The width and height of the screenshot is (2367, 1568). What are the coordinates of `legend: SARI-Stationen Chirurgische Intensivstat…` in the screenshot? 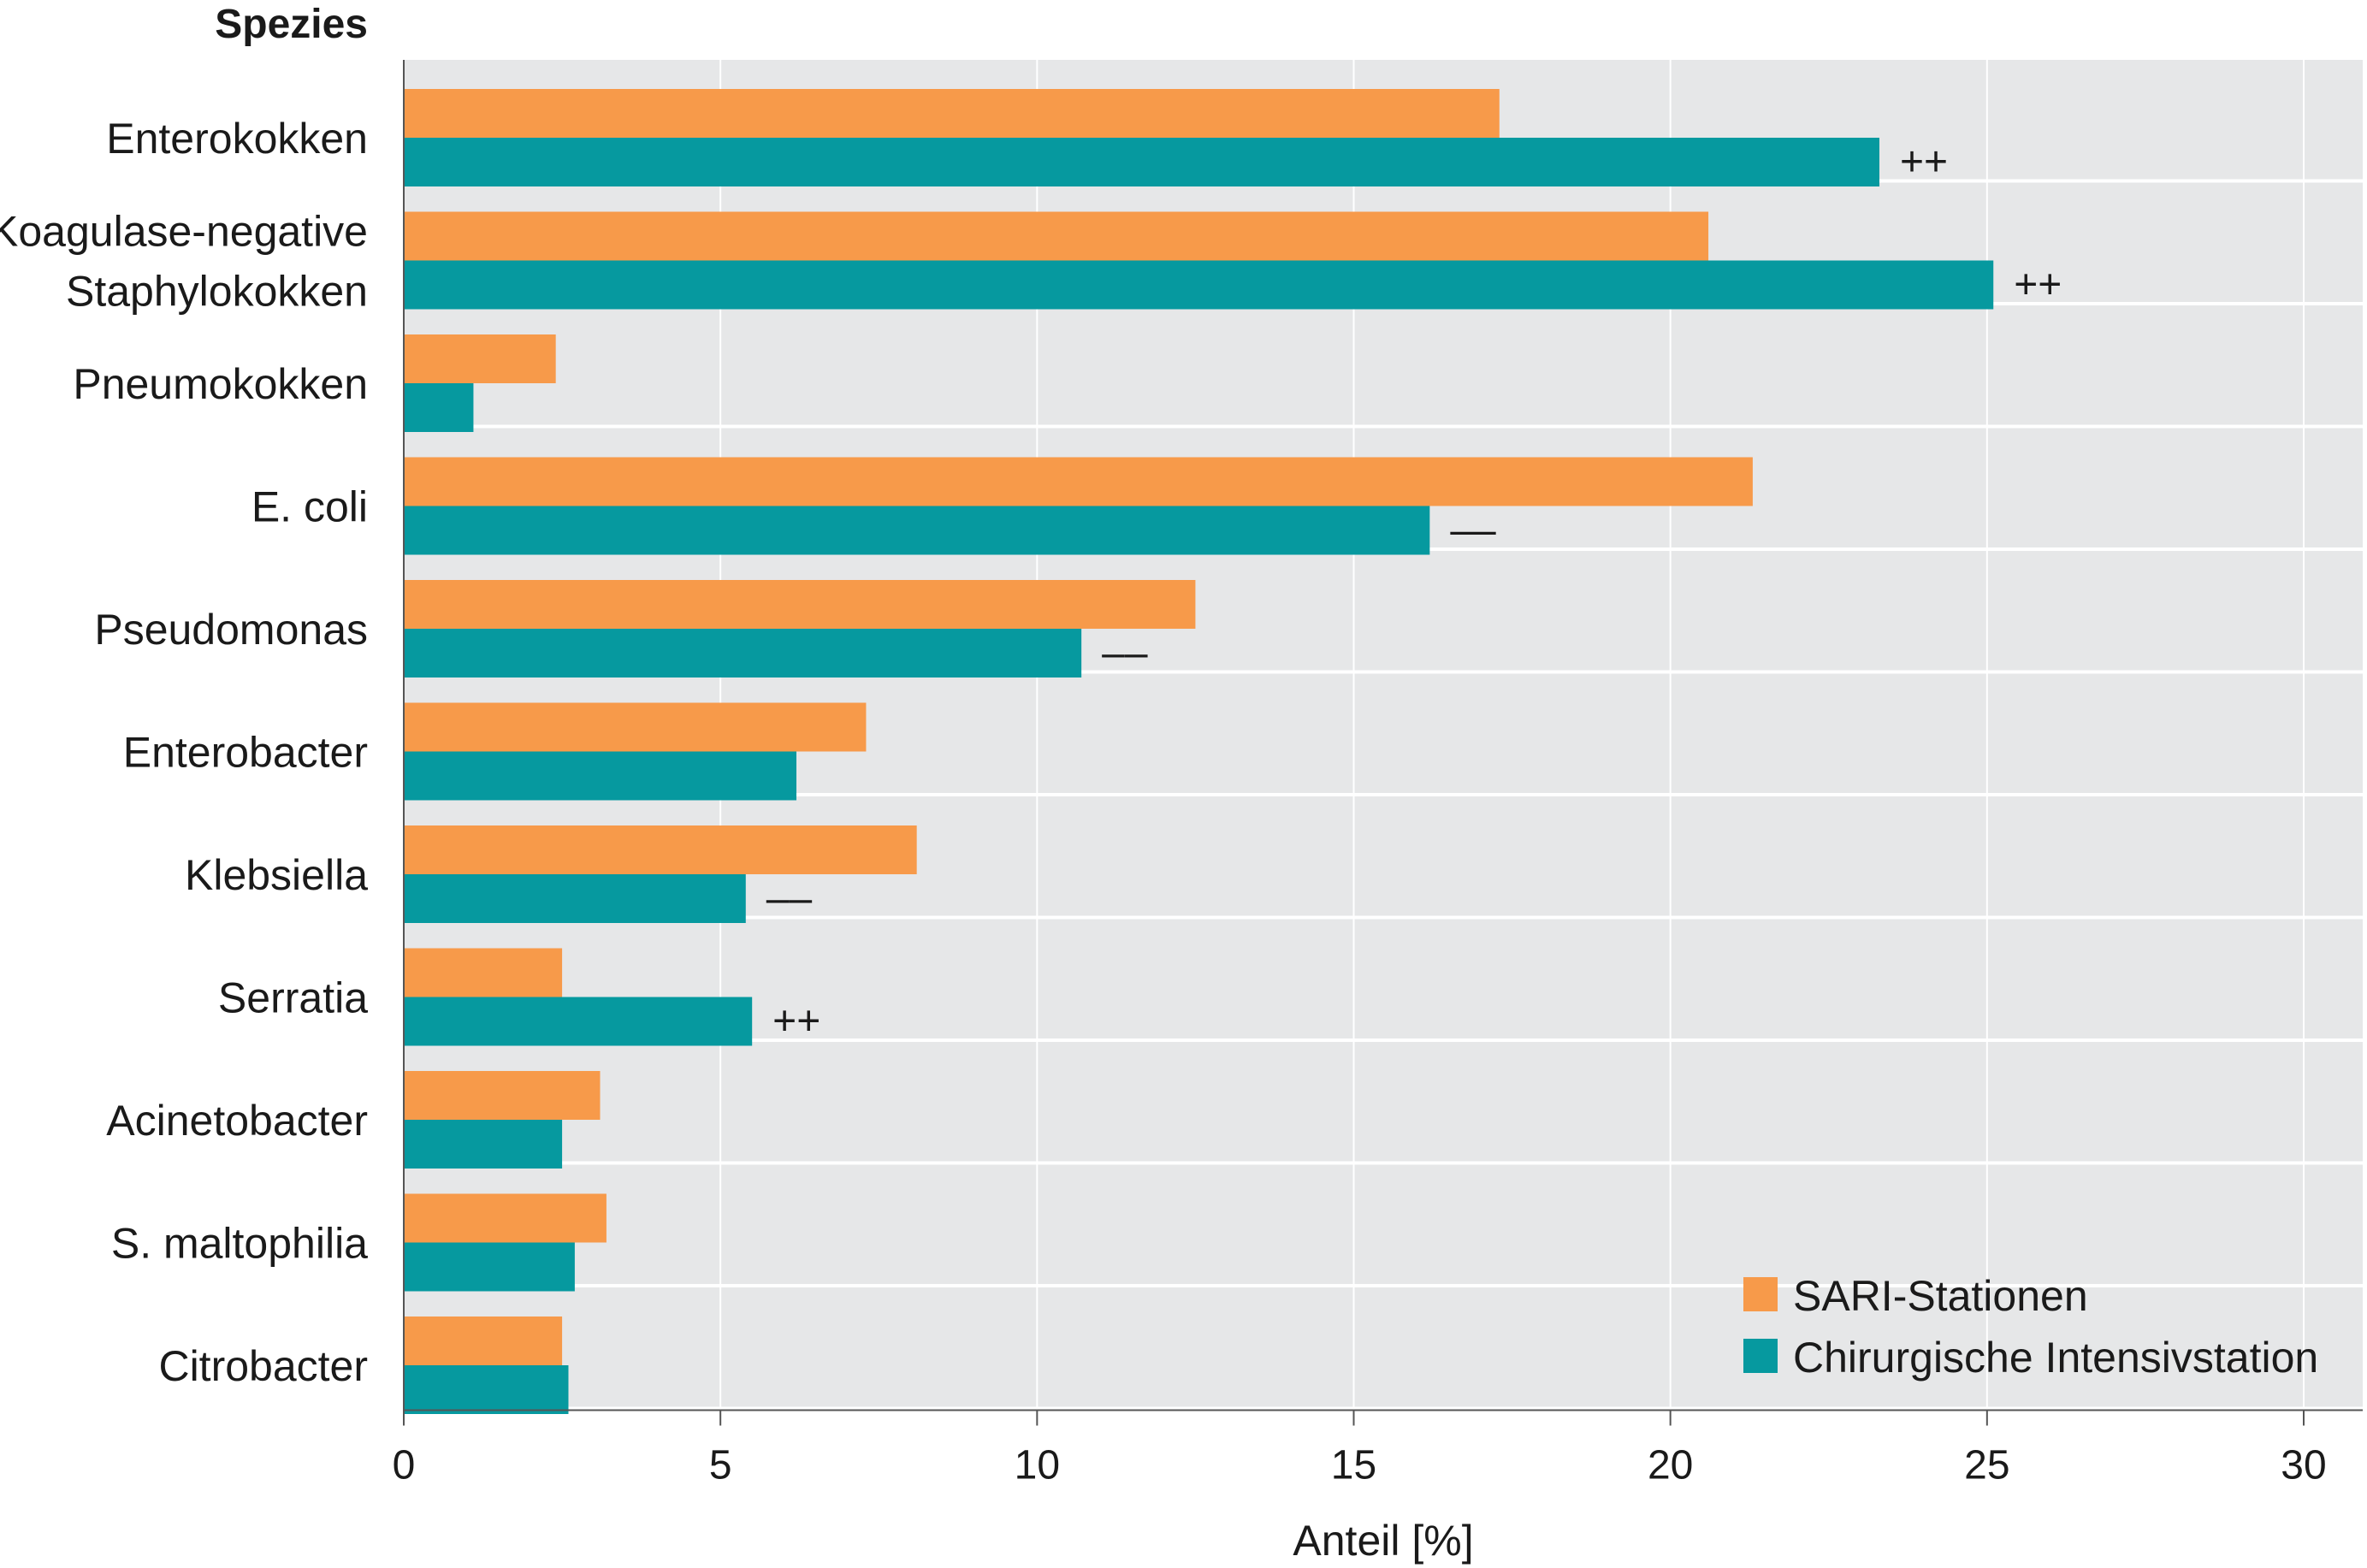 It's located at (2030, 1327).